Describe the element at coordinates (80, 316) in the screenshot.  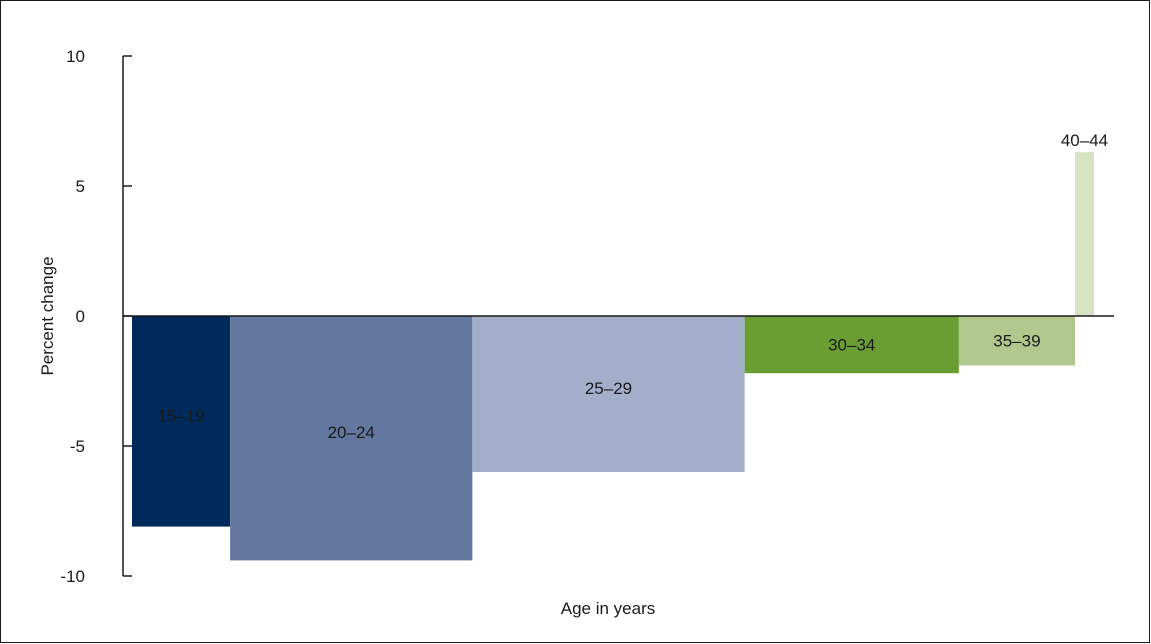
I see `y-tick-label: 0` at that location.